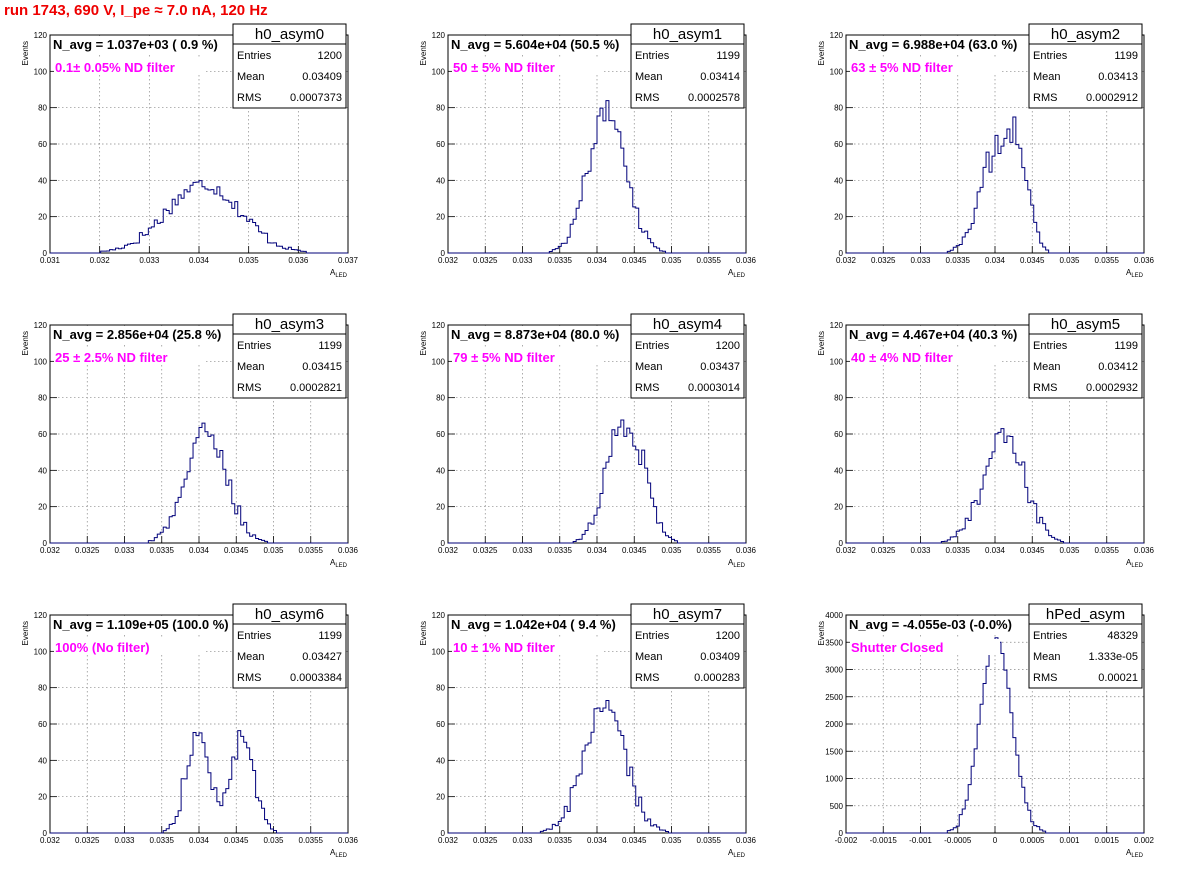 Image resolution: width=1196 pixels, height=872 pixels. I want to click on stat-box-title: h0_asym3, so click(289, 324).